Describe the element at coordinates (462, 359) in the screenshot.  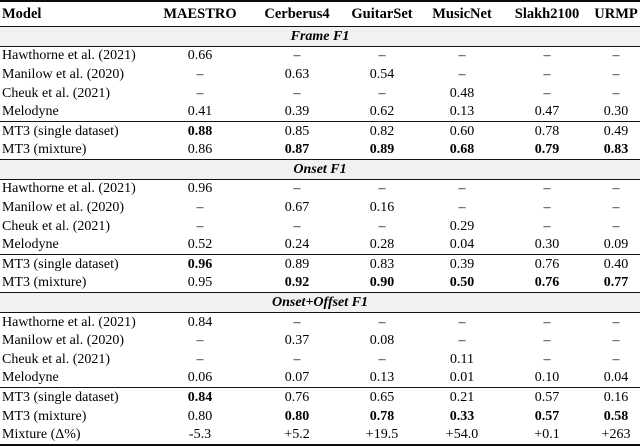
I see `value-cell: 0.11` at that location.